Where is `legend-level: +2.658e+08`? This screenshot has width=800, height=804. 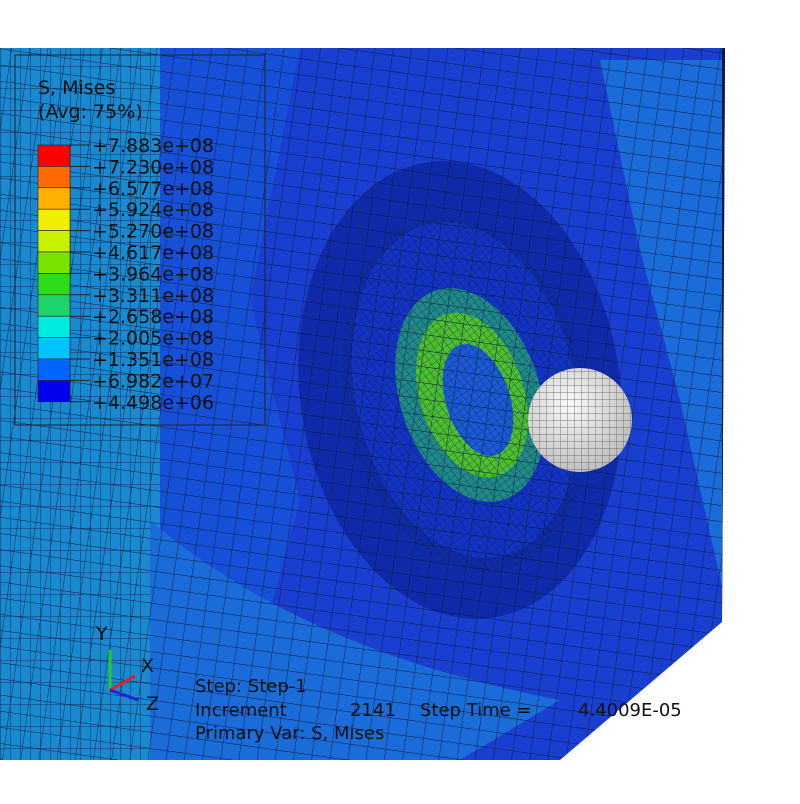 legend-level: +2.658e+08 is located at coordinates (153, 317).